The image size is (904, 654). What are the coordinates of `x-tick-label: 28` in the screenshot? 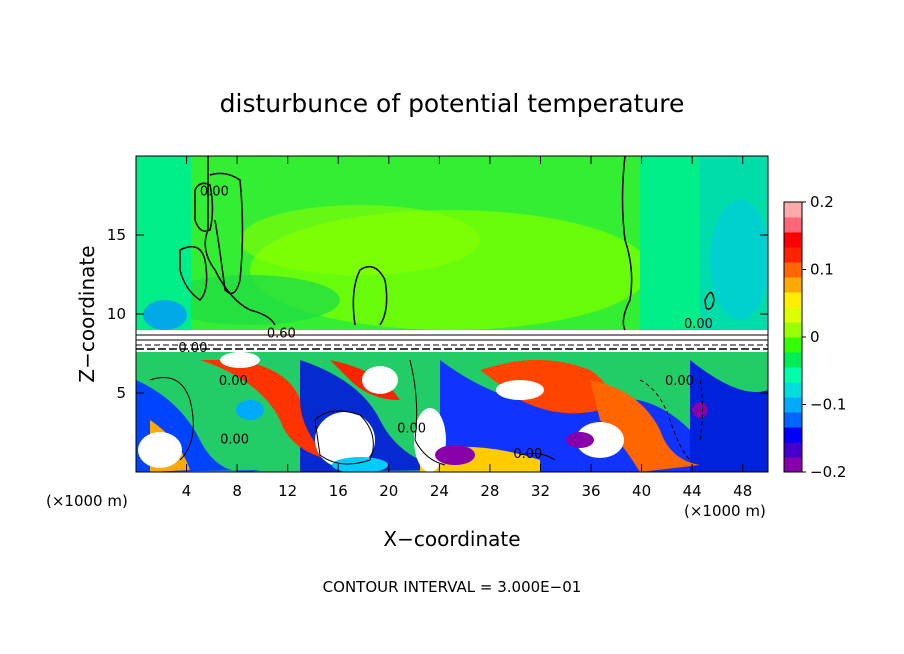 It's located at (489, 491).